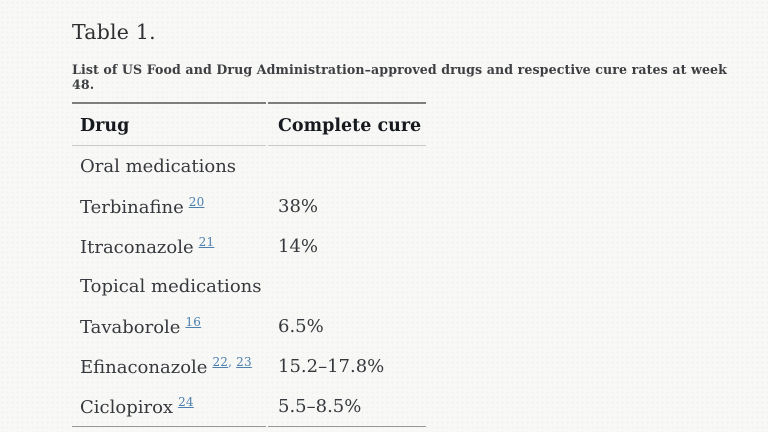 Image resolution: width=768 pixels, height=432 pixels. I want to click on table-row: Tavaborole 16 6.5%, so click(249, 326).